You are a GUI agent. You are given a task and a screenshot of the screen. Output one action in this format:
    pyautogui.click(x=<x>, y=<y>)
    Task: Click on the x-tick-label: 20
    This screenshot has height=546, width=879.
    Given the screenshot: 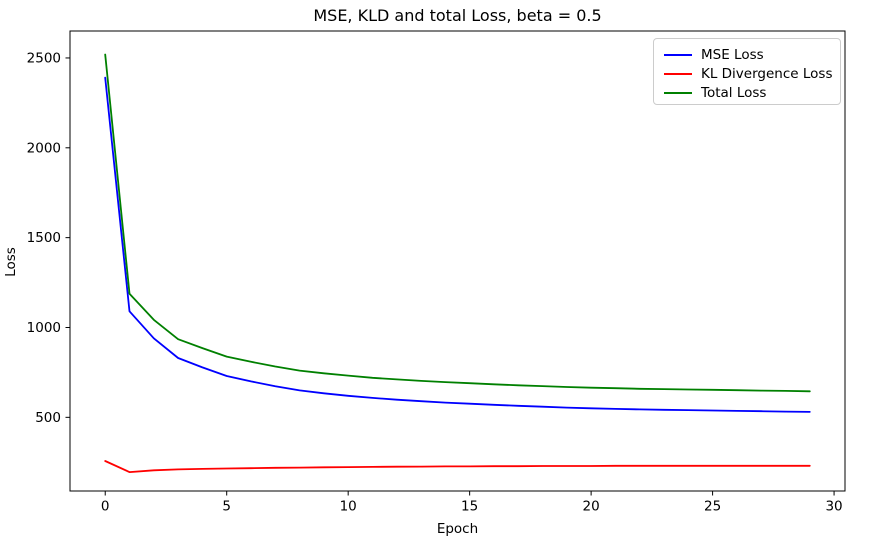 What is the action you would take?
    pyautogui.click(x=591, y=507)
    